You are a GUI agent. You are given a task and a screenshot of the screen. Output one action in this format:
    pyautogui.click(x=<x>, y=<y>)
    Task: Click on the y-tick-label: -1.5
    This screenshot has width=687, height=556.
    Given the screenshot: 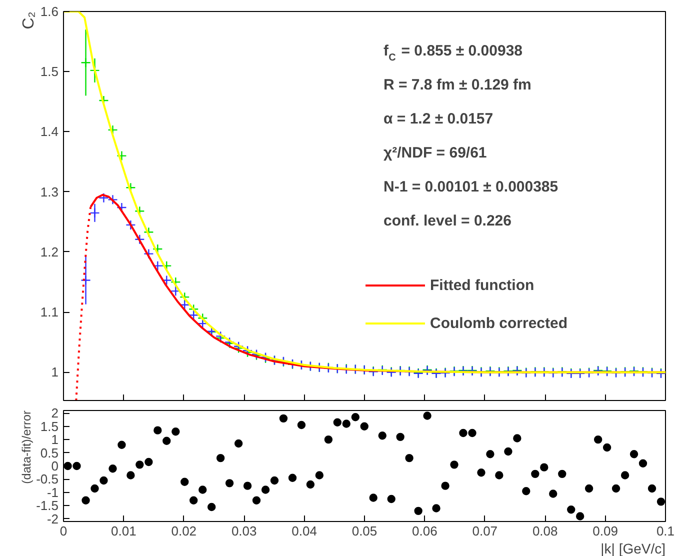 What is the action you would take?
    pyautogui.click(x=47, y=506)
    